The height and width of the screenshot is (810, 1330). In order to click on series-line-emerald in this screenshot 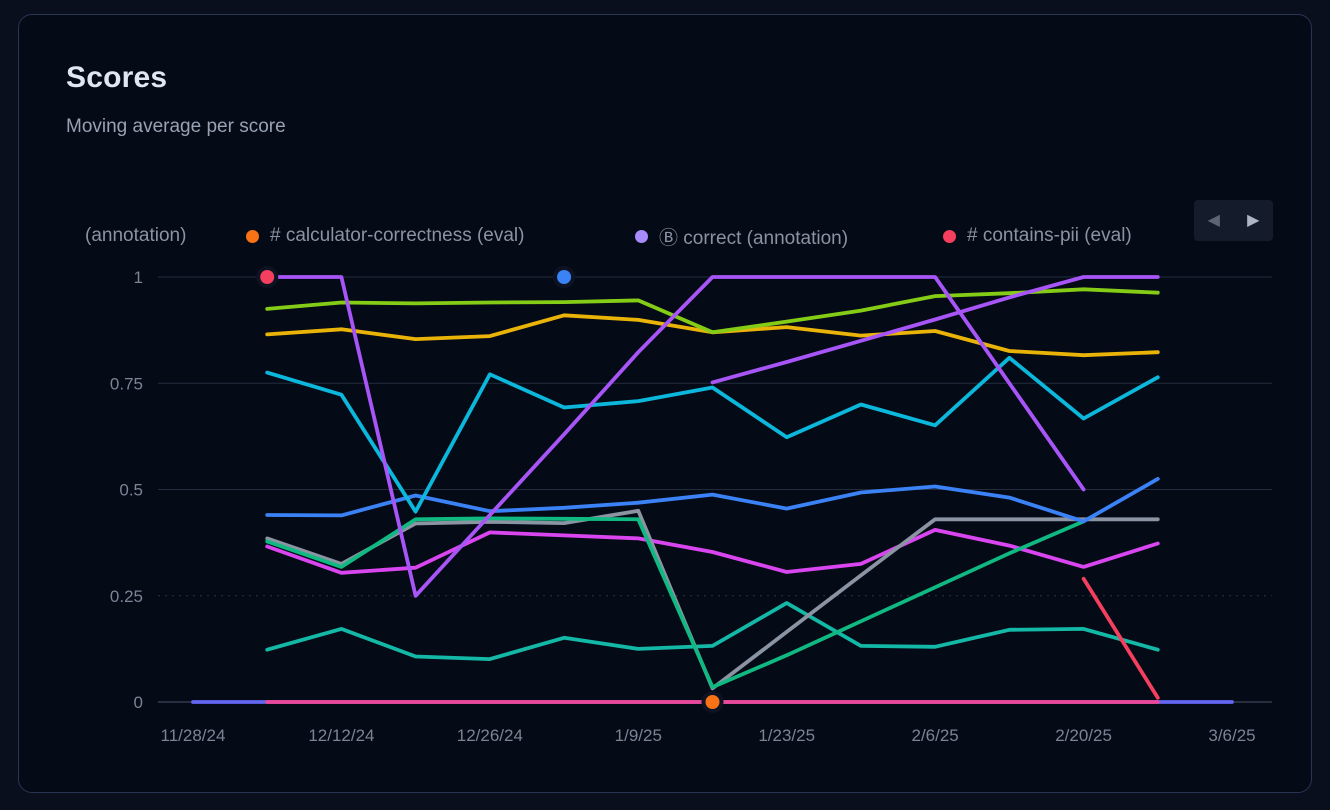, I will do `click(675, 602)`.